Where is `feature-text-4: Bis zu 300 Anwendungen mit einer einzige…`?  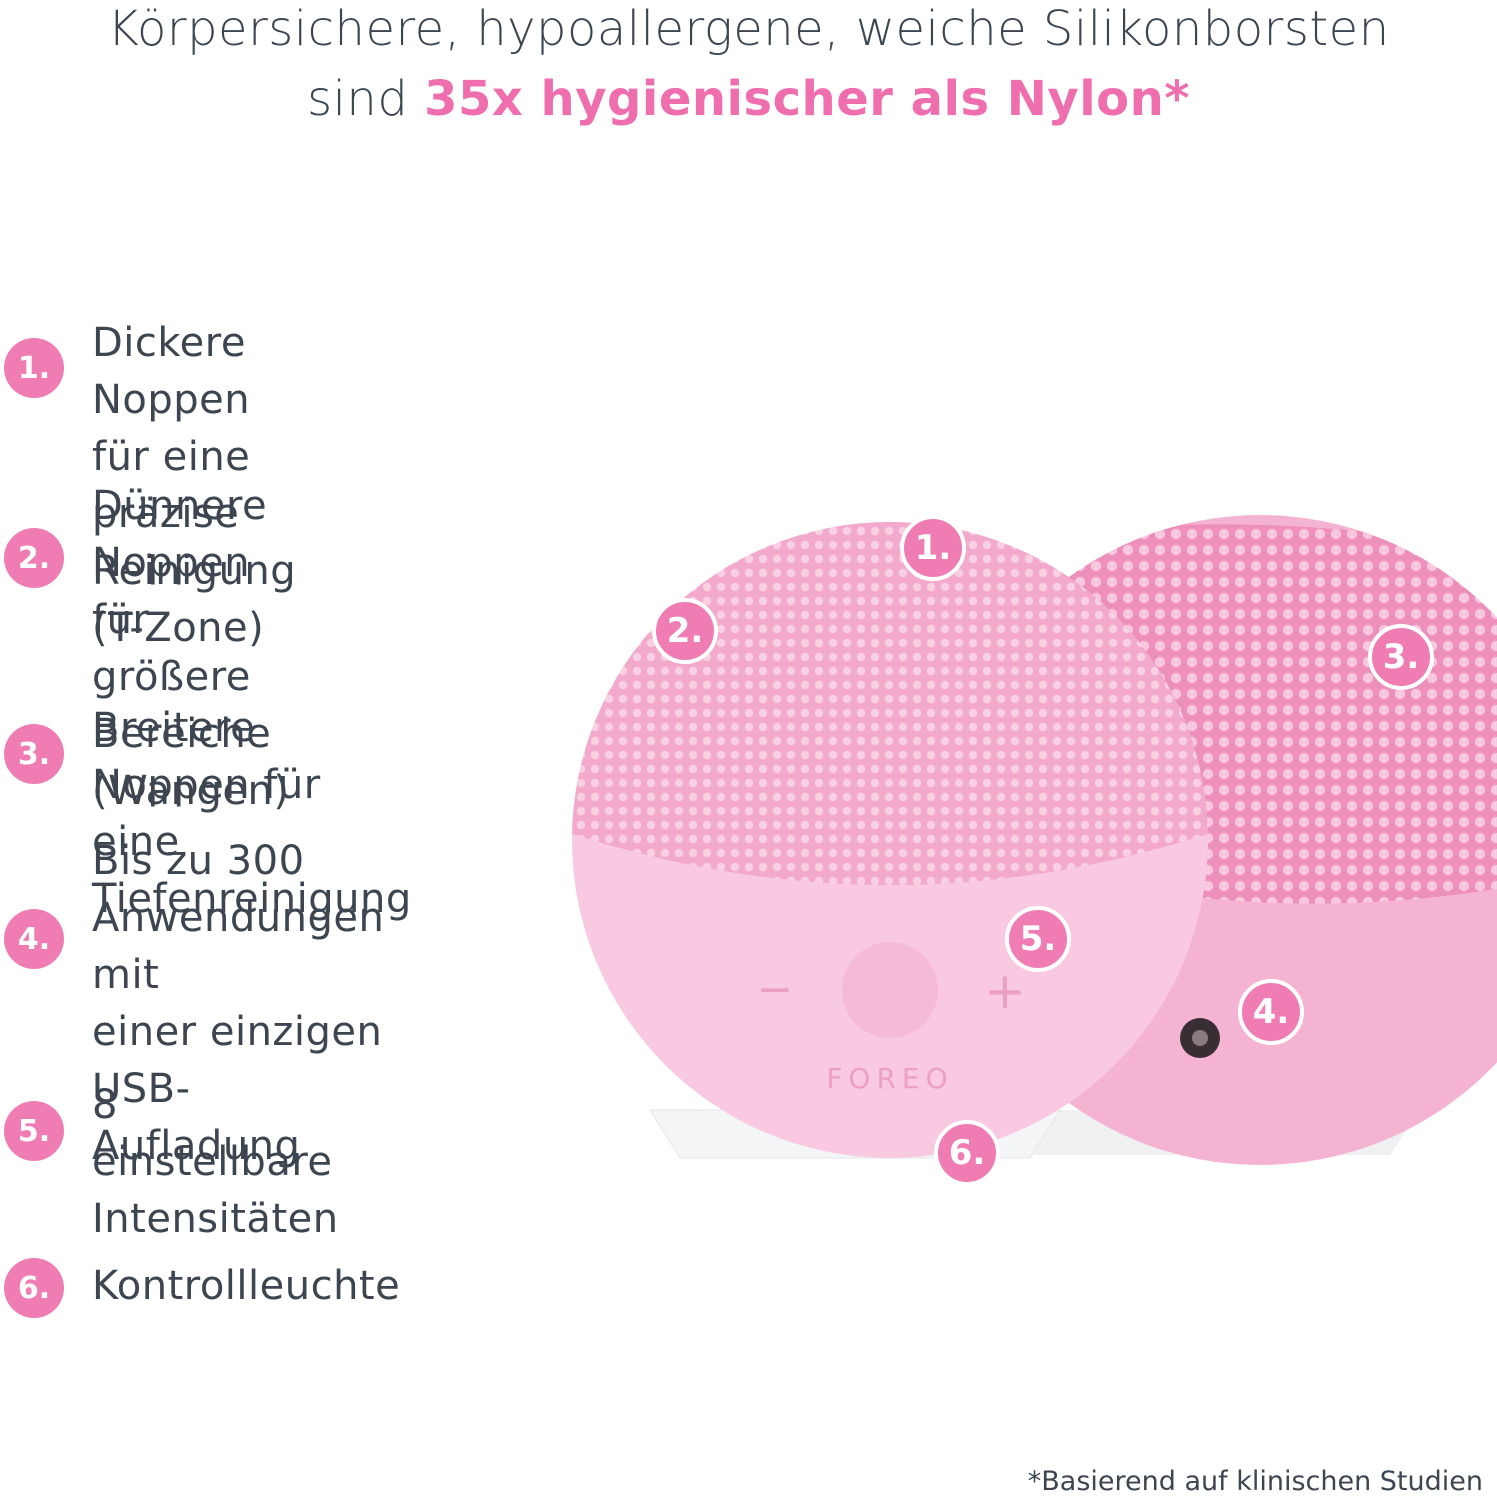
feature-text-4: Bis zu 300 Anwendungen mit einer einzige… is located at coordinates (238, 1003).